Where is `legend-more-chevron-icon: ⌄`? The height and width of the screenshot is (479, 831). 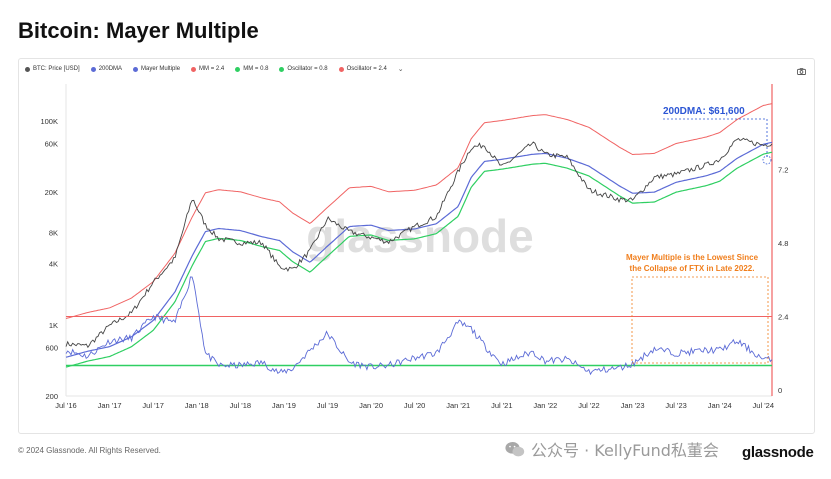 legend-more-chevron-icon: ⌄ is located at coordinates (400, 69).